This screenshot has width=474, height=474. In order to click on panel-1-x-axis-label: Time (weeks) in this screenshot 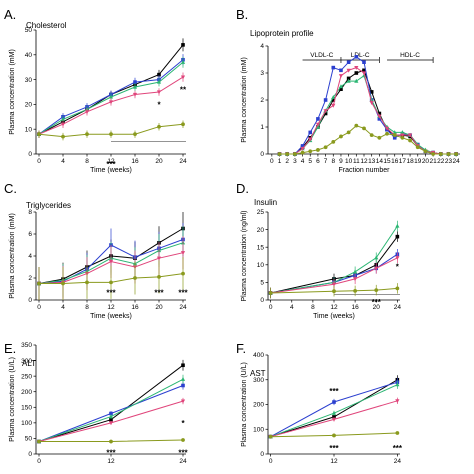, I will do `click(111, 170)`.